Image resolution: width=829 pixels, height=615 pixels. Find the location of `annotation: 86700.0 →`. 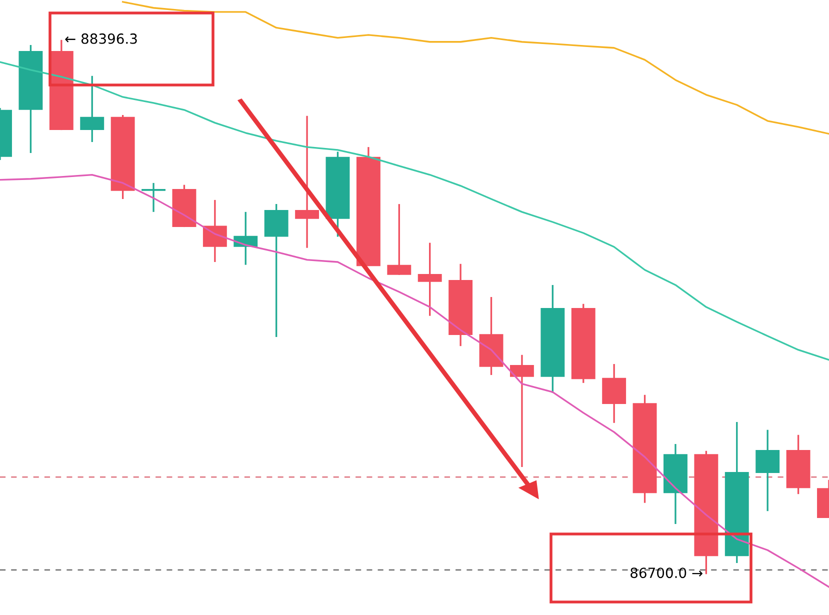

annotation: 86700.0 → is located at coordinates (666, 573).